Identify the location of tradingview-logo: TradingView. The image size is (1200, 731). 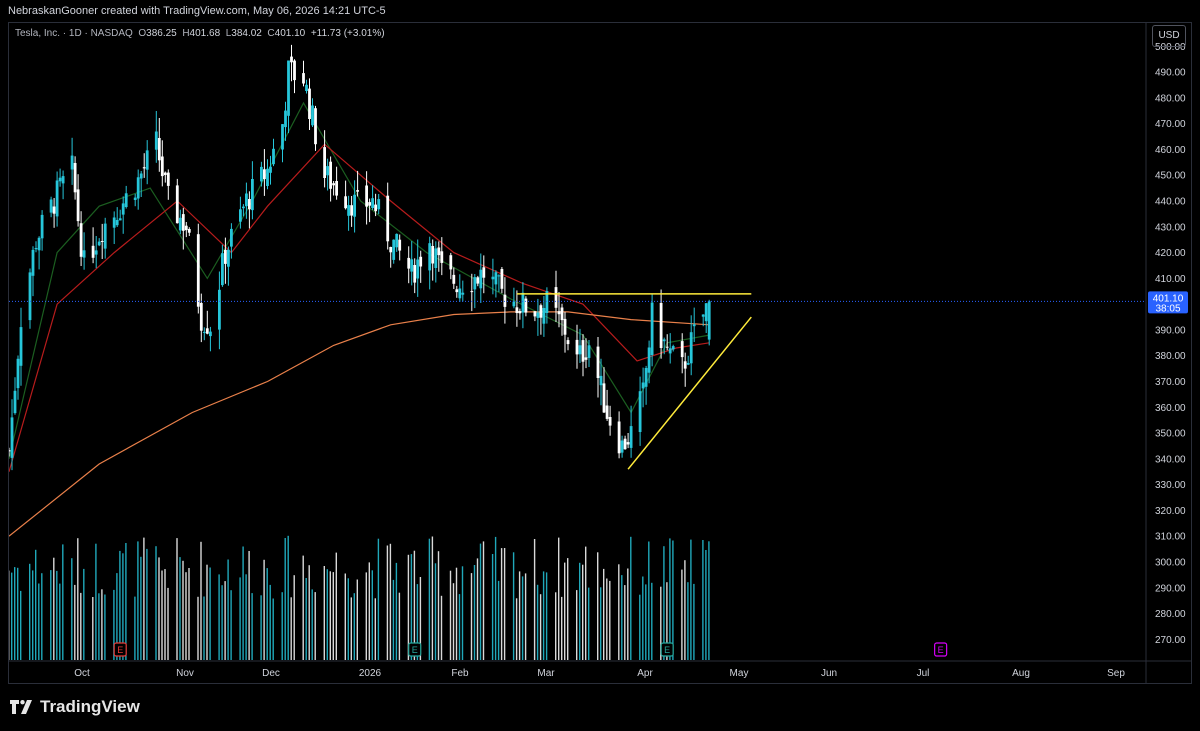
(75, 707).